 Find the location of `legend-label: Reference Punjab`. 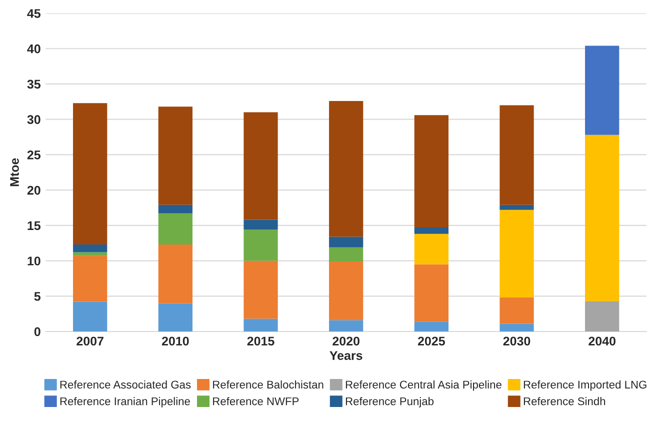

legend-label: Reference Punjab is located at coordinates (390, 402).